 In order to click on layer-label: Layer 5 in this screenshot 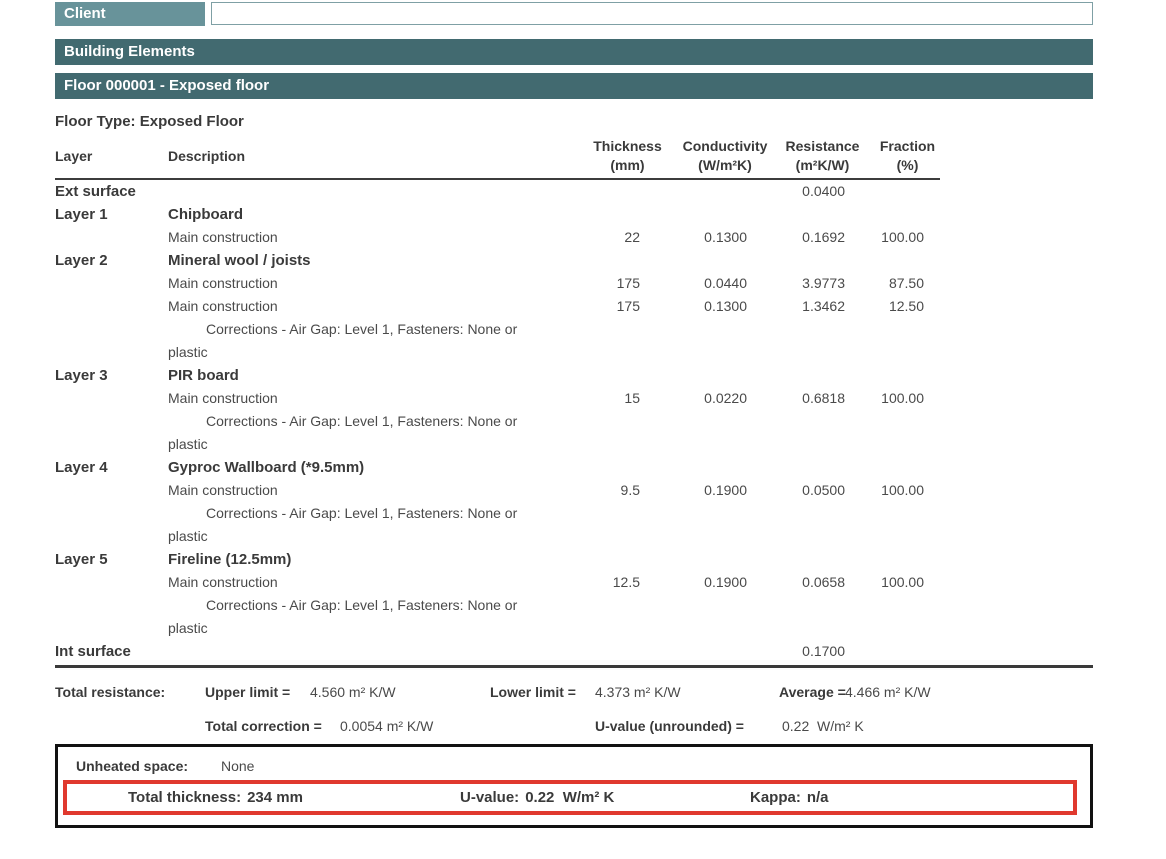, I will do `click(81, 559)`.